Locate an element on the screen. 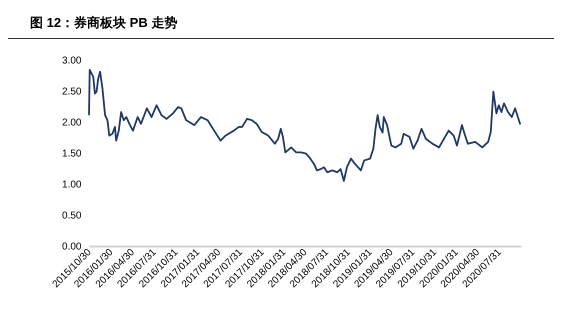  y-tick-label: 1.00 is located at coordinates (72, 185).